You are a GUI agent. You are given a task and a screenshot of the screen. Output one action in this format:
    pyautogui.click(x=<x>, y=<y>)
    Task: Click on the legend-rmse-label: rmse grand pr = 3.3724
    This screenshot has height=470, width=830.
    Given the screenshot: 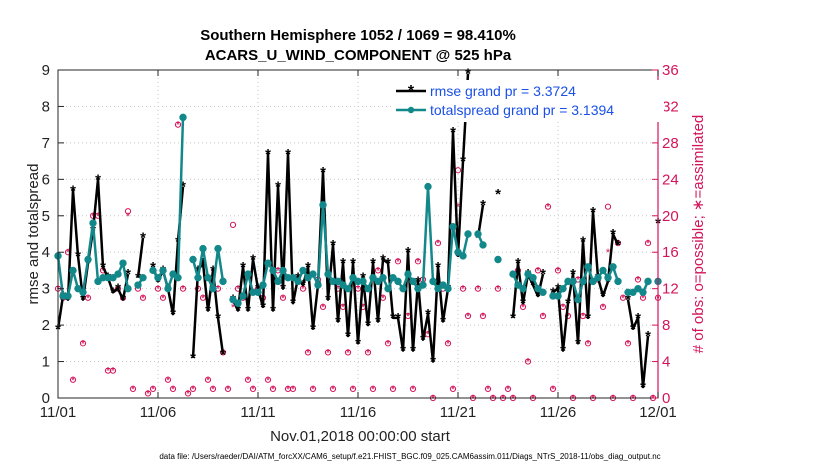 What is the action you would take?
    pyautogui.click(x=503, y=91)
    